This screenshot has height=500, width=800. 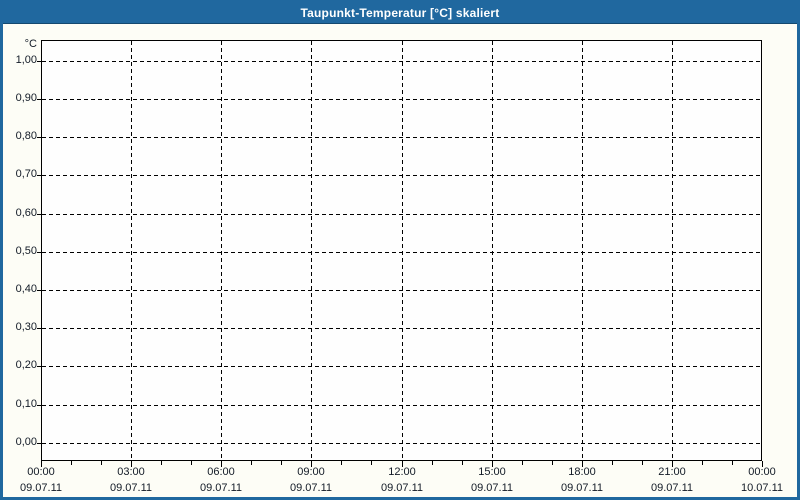 I want to click on x-axis-date-label: 10.07.11, so click(x=761, y=488).